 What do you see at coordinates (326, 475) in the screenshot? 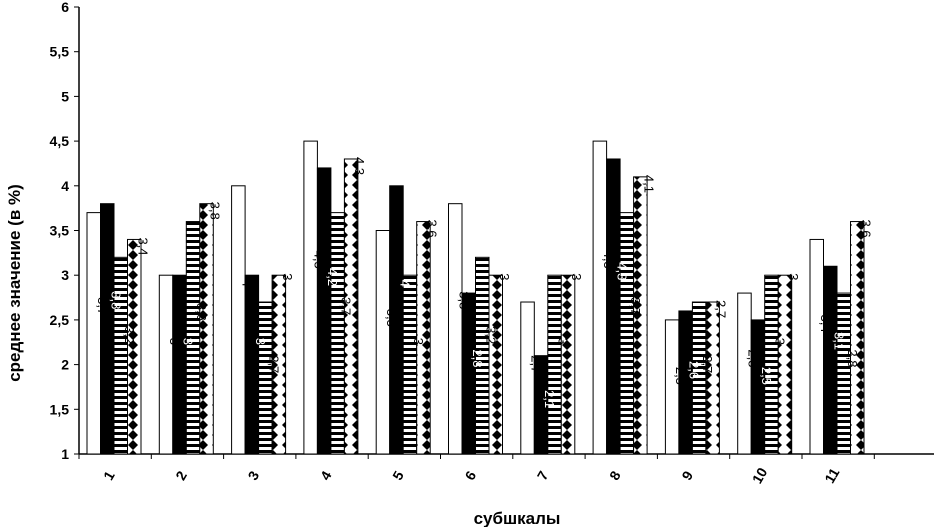
I see `x-tick-label: 4` at bounding box center [326, 475].